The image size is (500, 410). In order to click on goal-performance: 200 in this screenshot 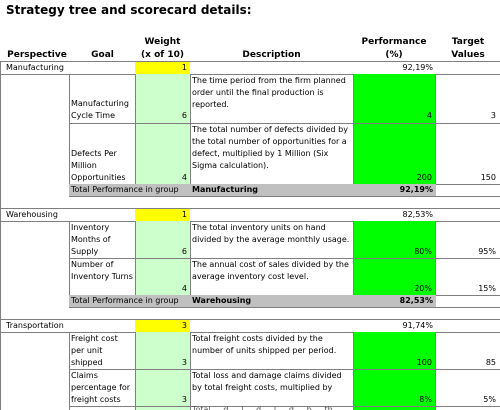, I will do `click(424, 177)`.